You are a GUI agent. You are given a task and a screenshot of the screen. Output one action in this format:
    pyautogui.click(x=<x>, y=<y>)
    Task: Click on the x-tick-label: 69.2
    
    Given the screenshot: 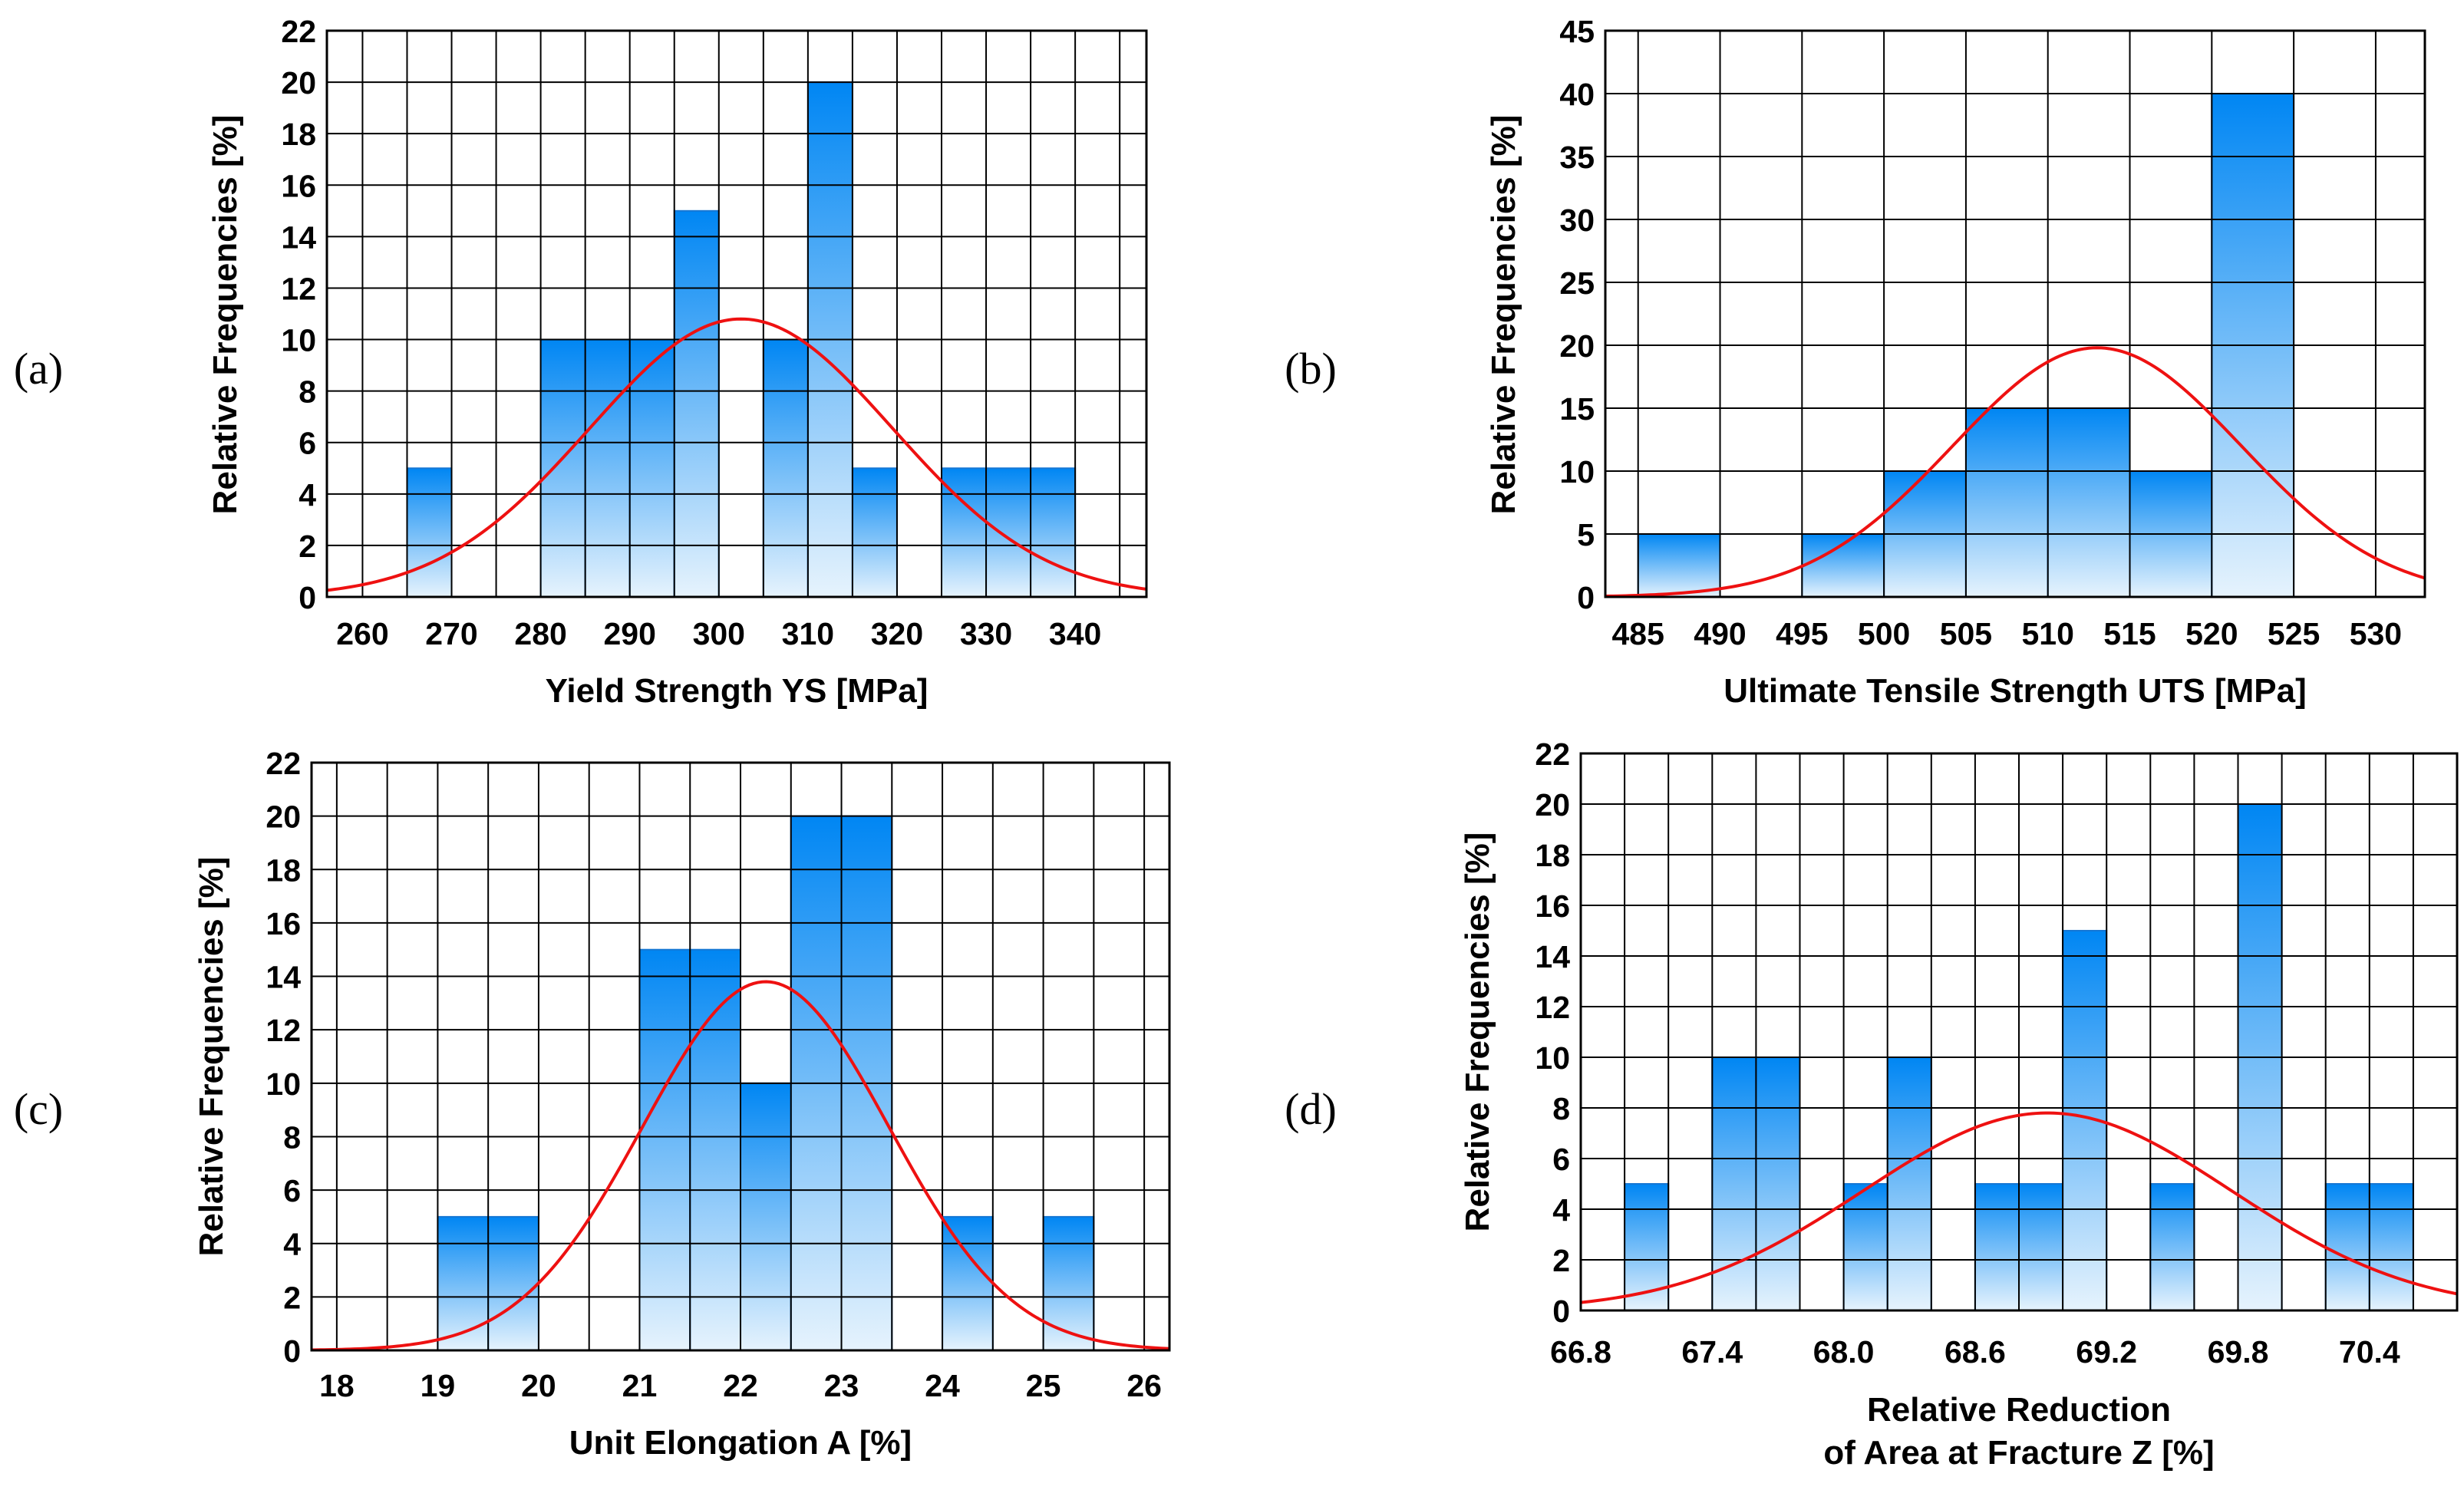 What is the action you would take?
    pyautogui.click(x=2107, y=1352)
    